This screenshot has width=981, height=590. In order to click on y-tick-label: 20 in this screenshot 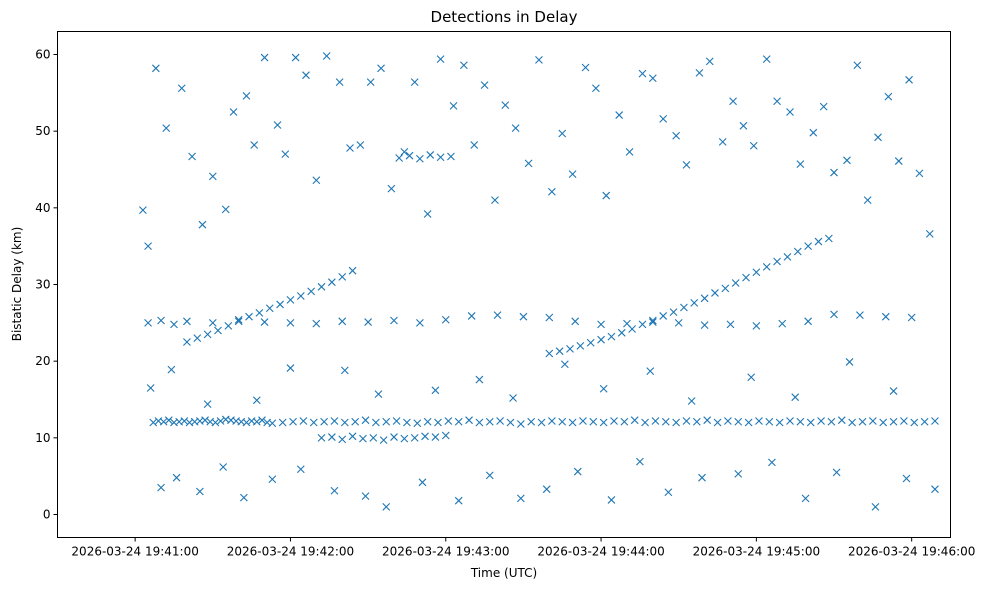, I will do `click(42, 361)`.